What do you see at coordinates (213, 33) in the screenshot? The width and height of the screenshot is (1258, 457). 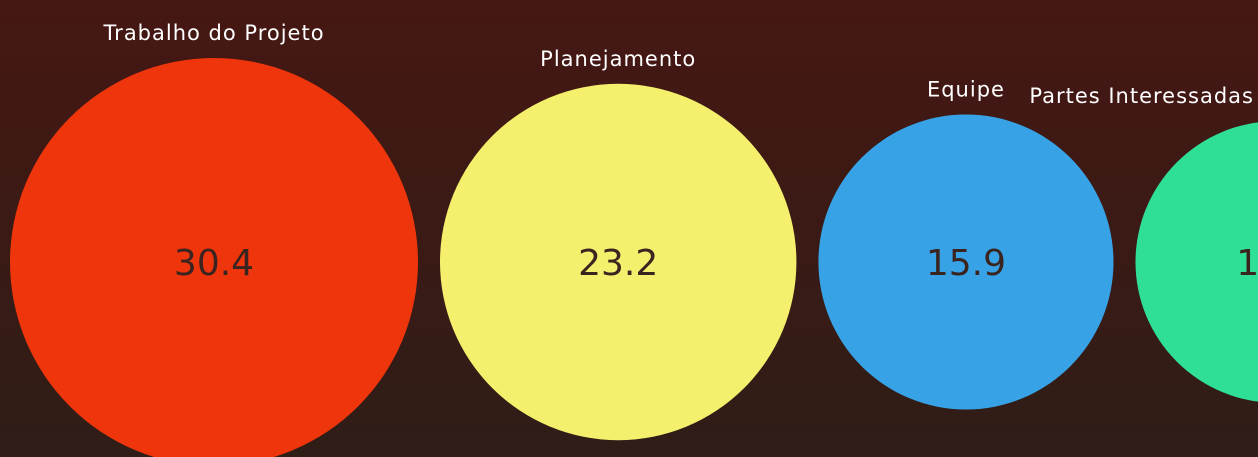 I see `bubble-category-label: Trabalho do Projeto` at bounding box center [213, 33].